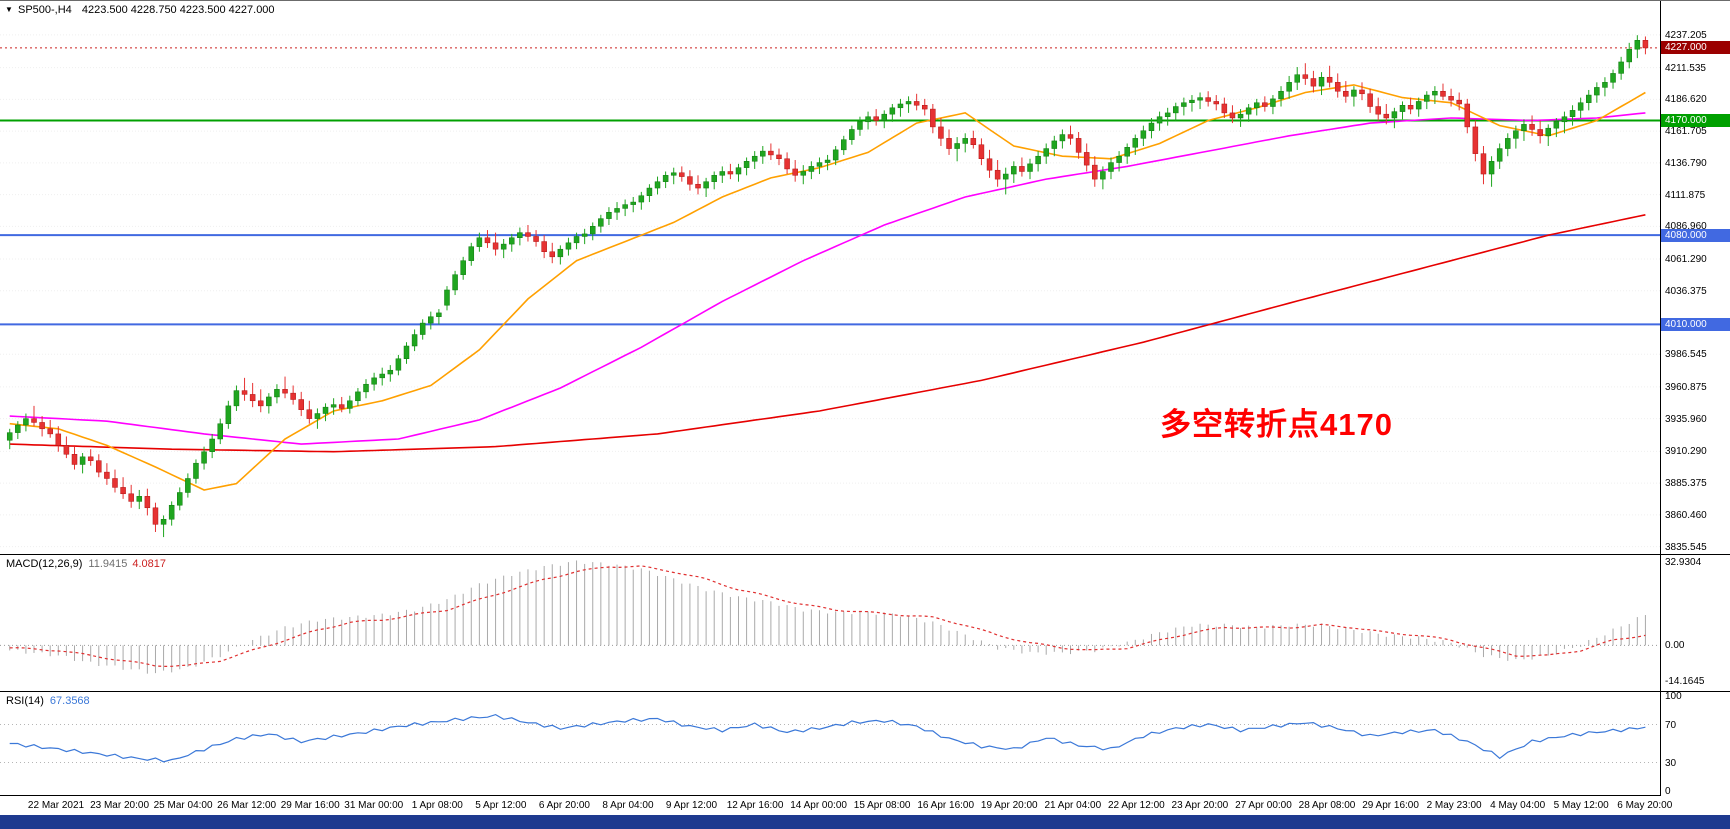  What do you see at coordinates (1327, 805) in the screenshot?
I see `x-axis-label: 28 Apr 08:00` at bounding box center [1327, 805].